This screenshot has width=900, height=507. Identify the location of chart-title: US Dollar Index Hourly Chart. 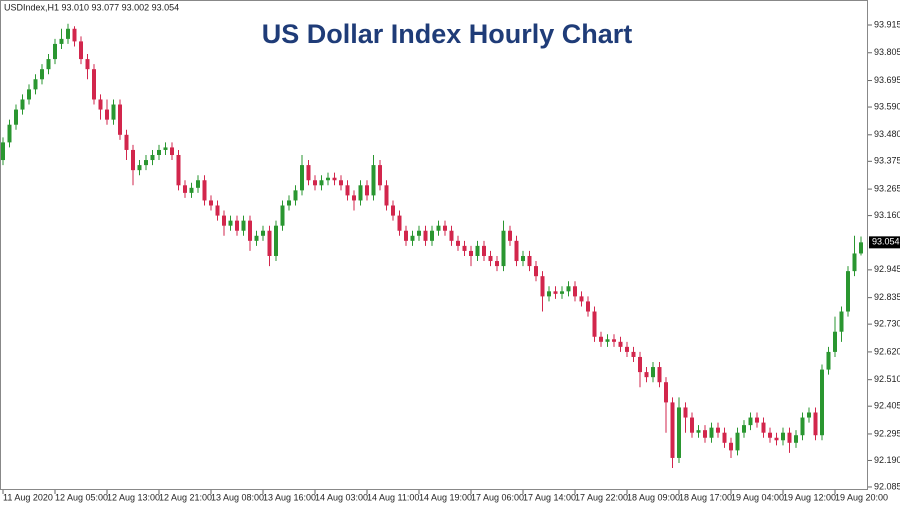
(447, 34).